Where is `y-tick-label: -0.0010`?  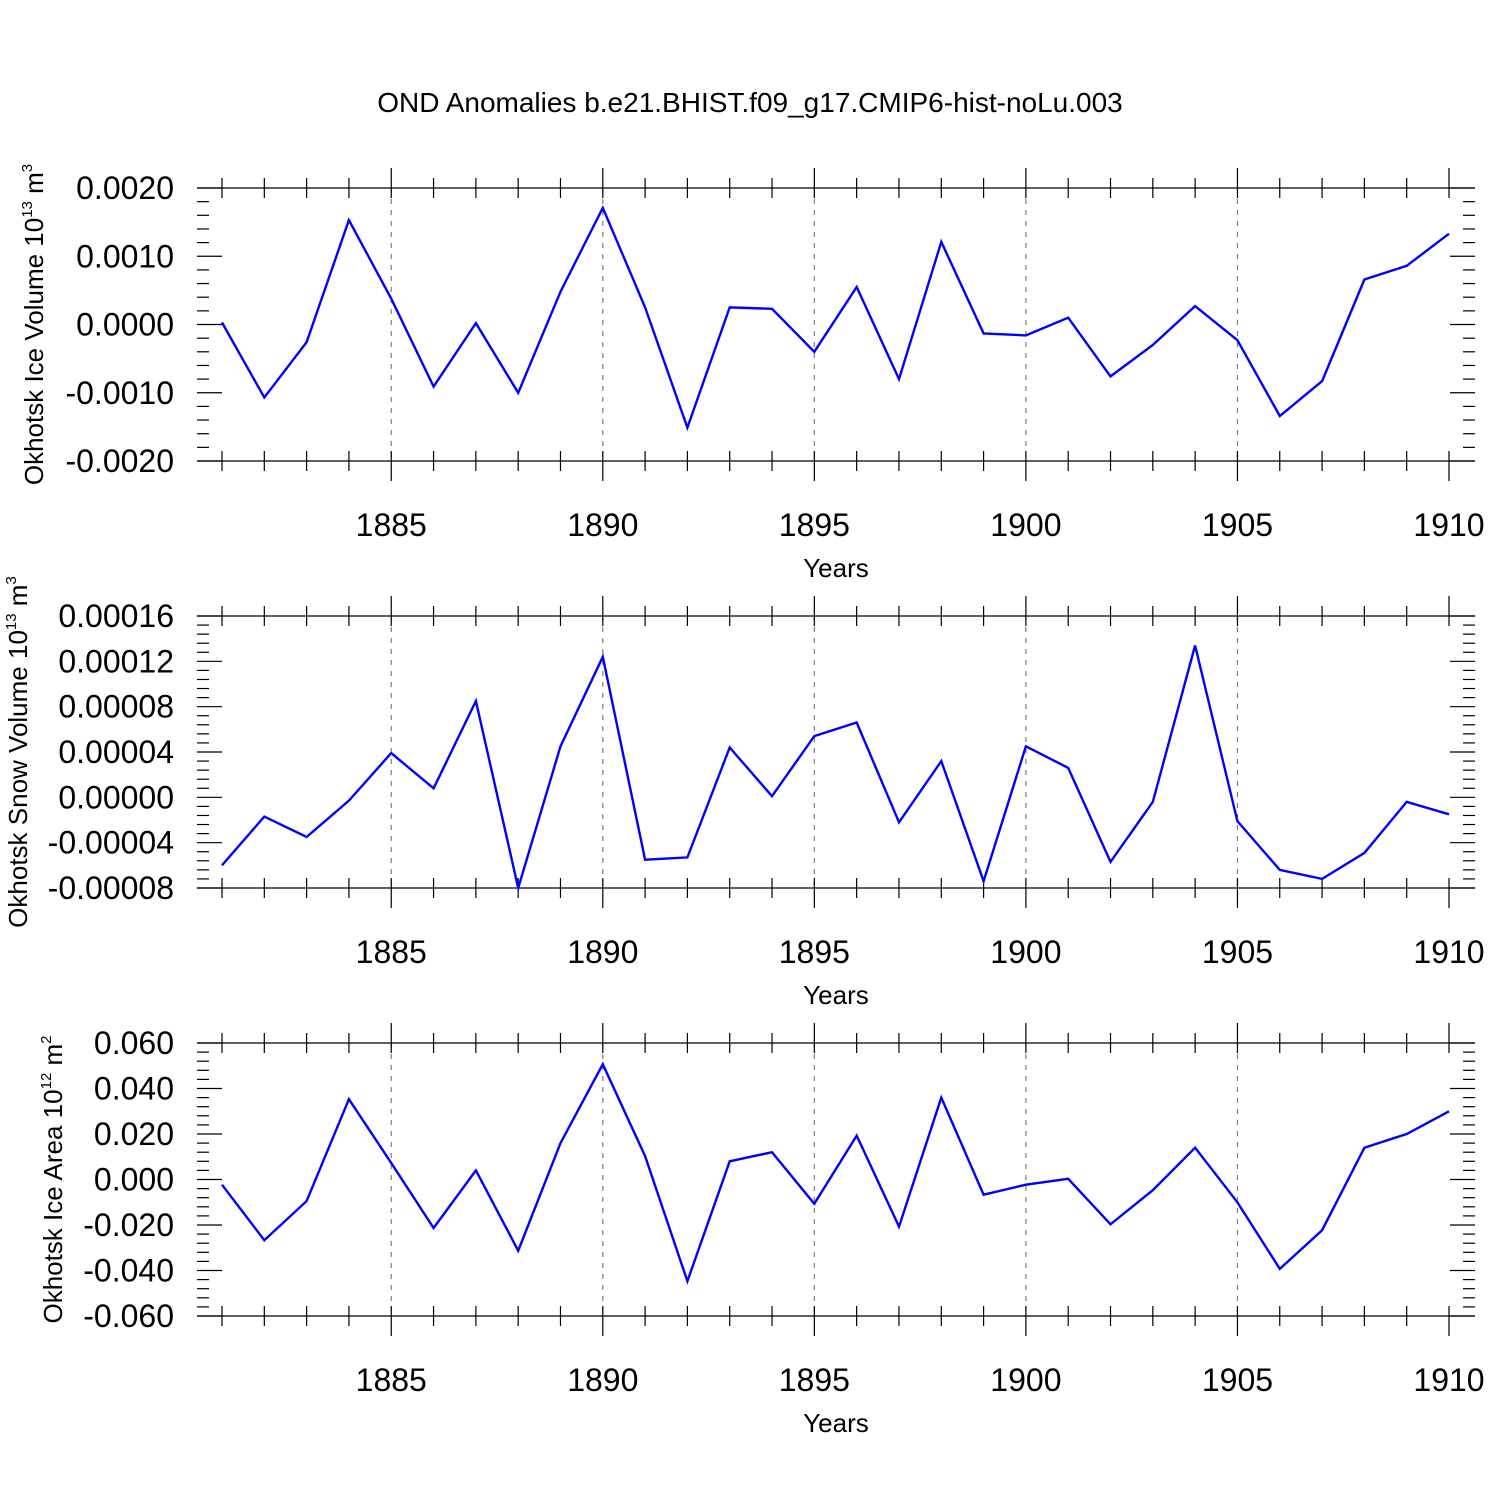
y-tick-label: -0.0010 is located at coordinates (119, 393).